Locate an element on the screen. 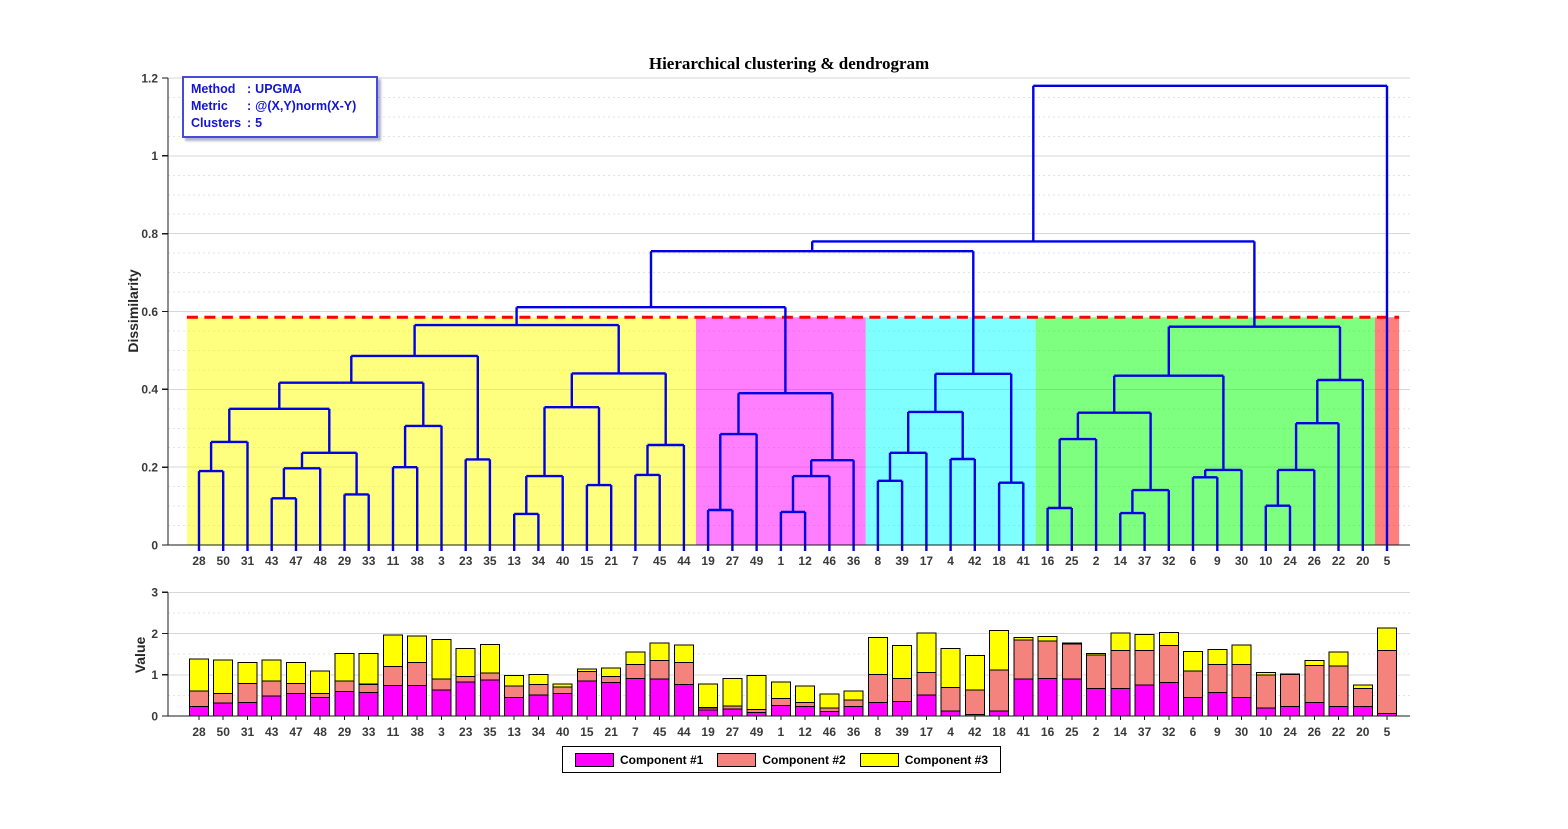  info-row-clusters: Clusters : 5 is located at coordinates (280, 123).